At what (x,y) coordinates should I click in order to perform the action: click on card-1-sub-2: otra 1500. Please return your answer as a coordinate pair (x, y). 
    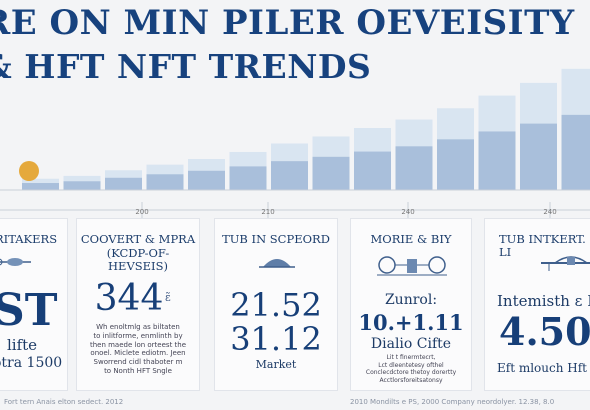
    Looking at the image, I should click on (31, 363).